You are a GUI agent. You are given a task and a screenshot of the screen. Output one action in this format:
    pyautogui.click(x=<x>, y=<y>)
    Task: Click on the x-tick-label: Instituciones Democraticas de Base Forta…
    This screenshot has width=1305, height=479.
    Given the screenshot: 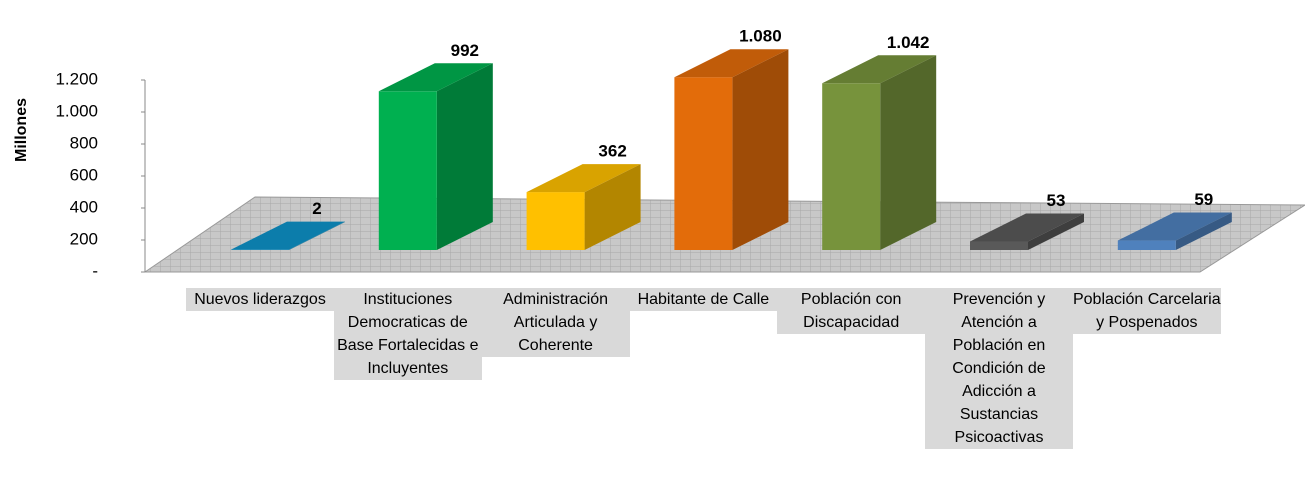 What is the action you would take?
    pyautogui.click(x=407, y=334)
    